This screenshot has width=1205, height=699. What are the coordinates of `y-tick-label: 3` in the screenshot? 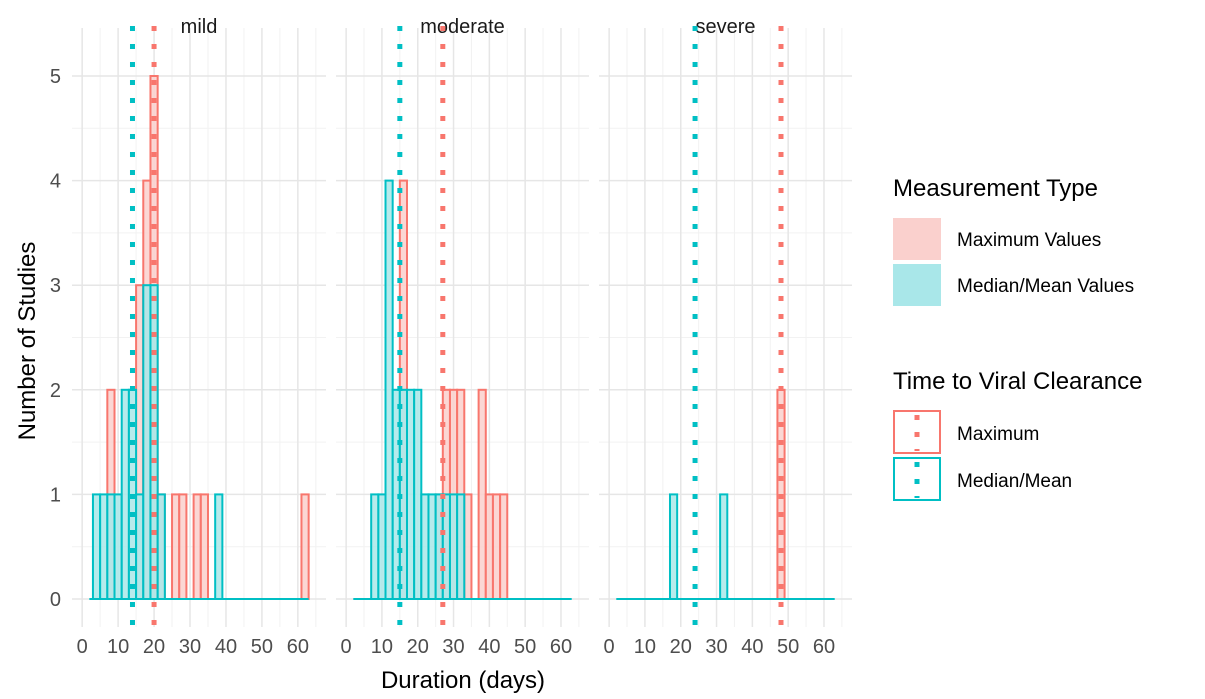 It's located at (55, 286).